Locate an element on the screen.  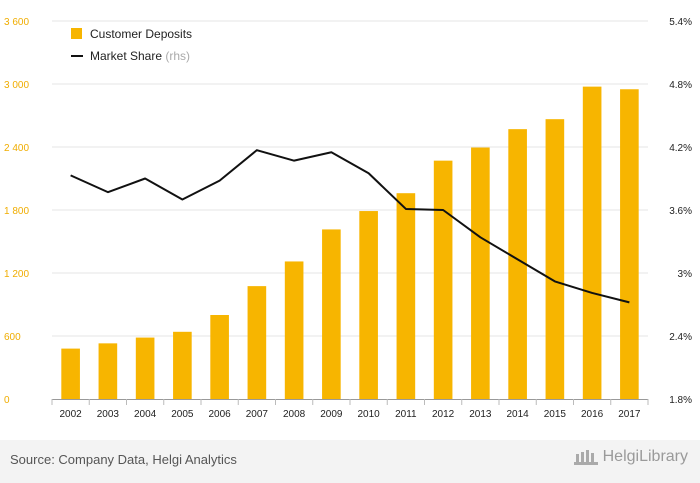
bar-2007 is located at coordinates (257, 342).